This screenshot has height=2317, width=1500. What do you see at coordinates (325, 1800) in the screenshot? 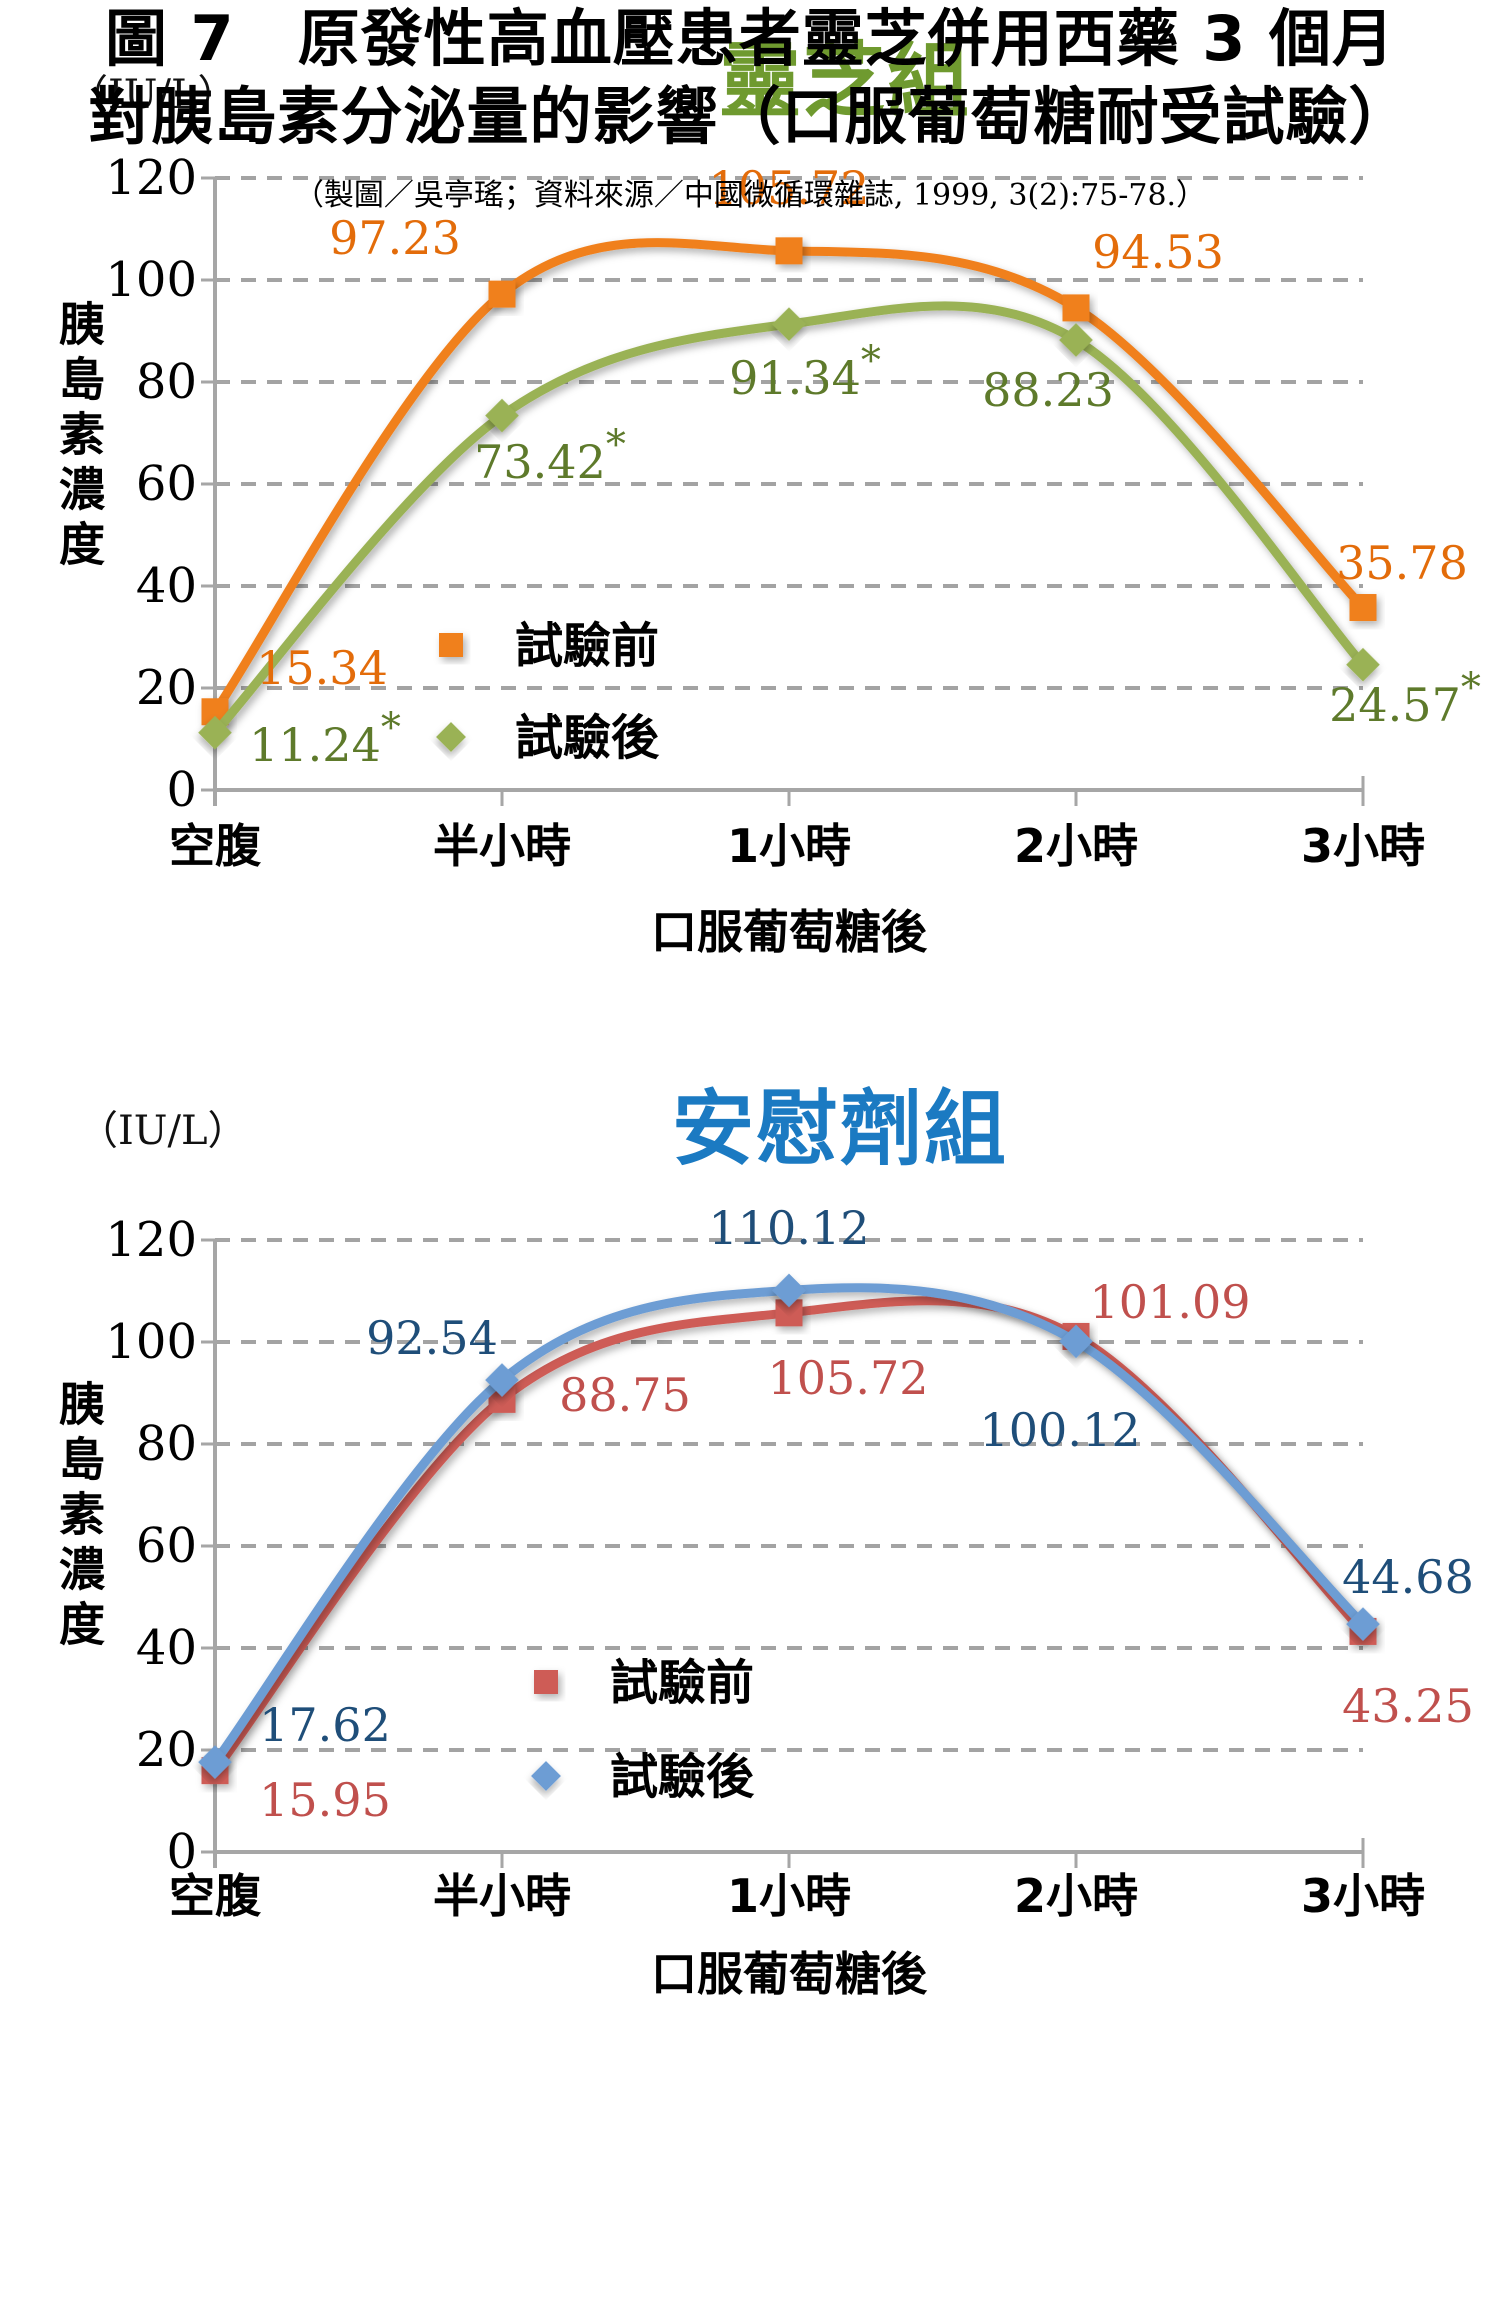
I see `data-label-s0-p0: 15.95` at bounding box center [325, 1800].